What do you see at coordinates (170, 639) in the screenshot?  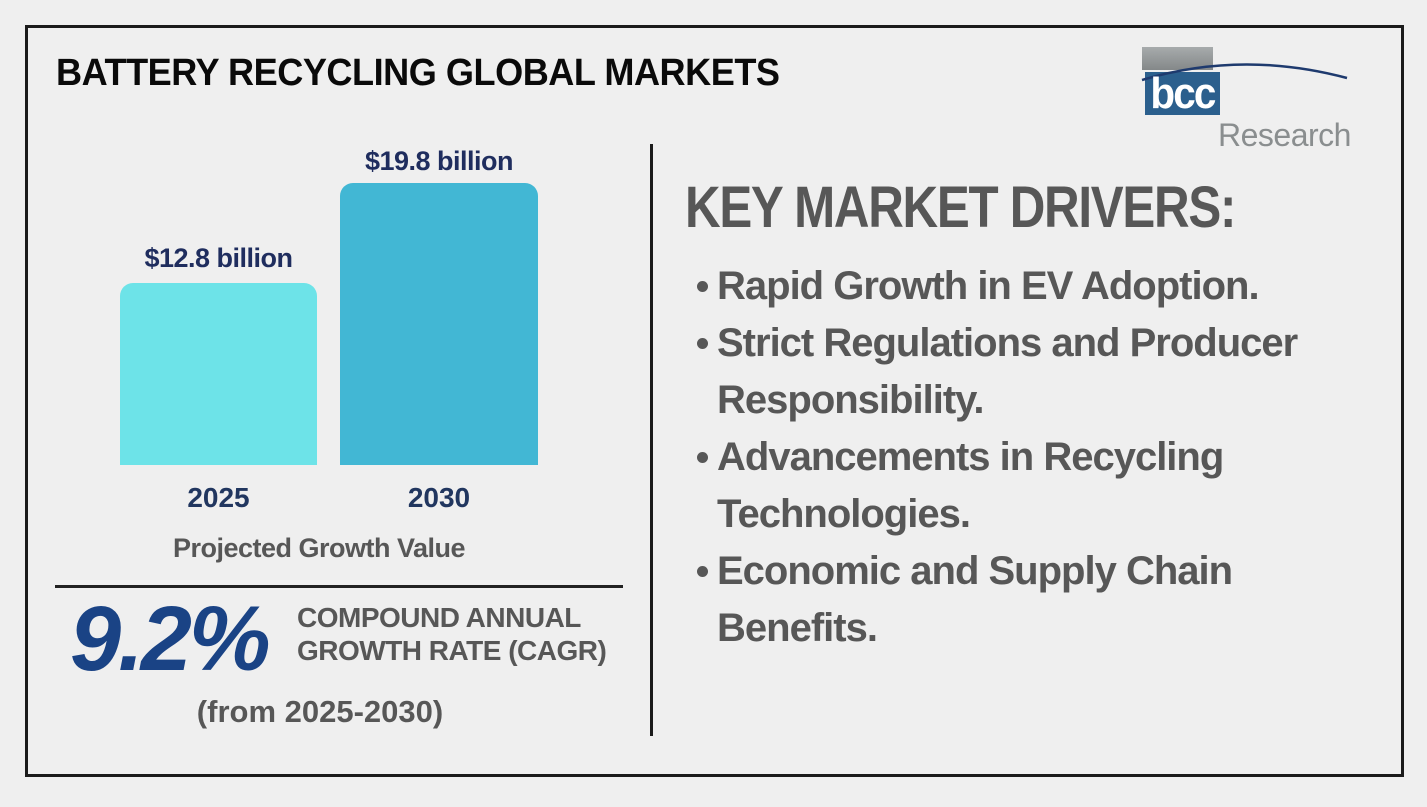 I see `cagr-value: 9.2%` at bounding box center [170, 639].